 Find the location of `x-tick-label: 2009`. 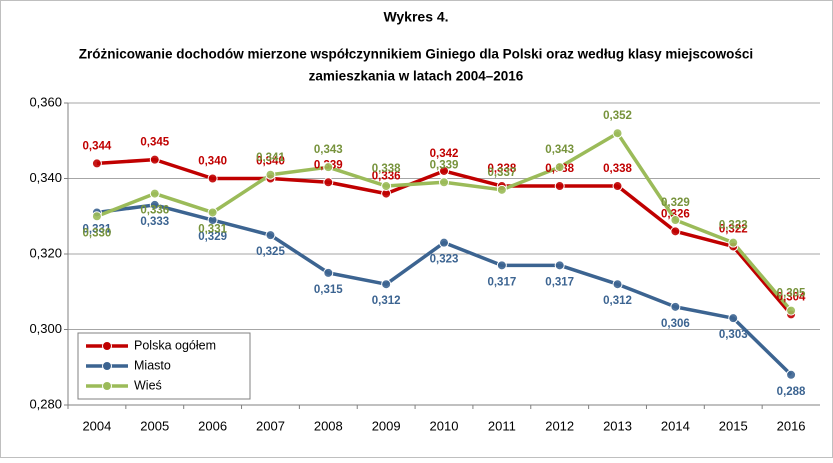

x-tick-label: 2009 is located at coordinates (386, 425).